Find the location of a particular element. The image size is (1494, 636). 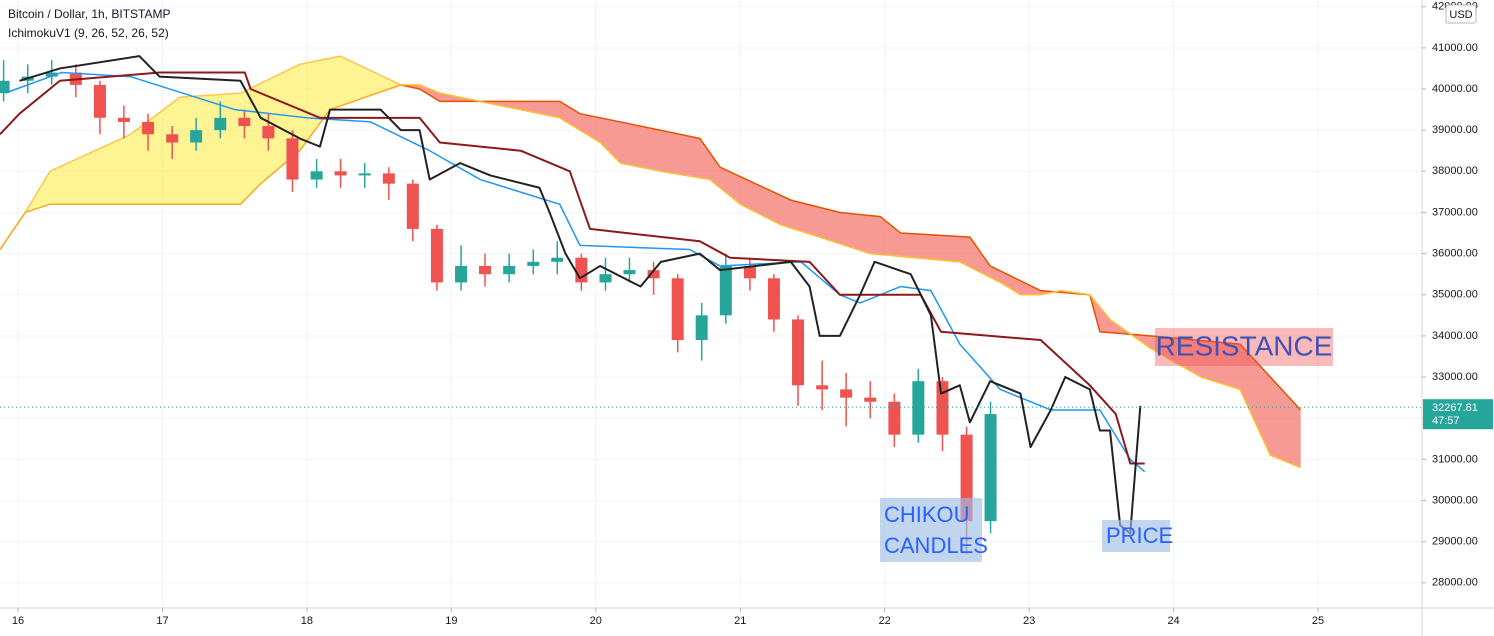

cloud-area is located at coordinates (200, 153).